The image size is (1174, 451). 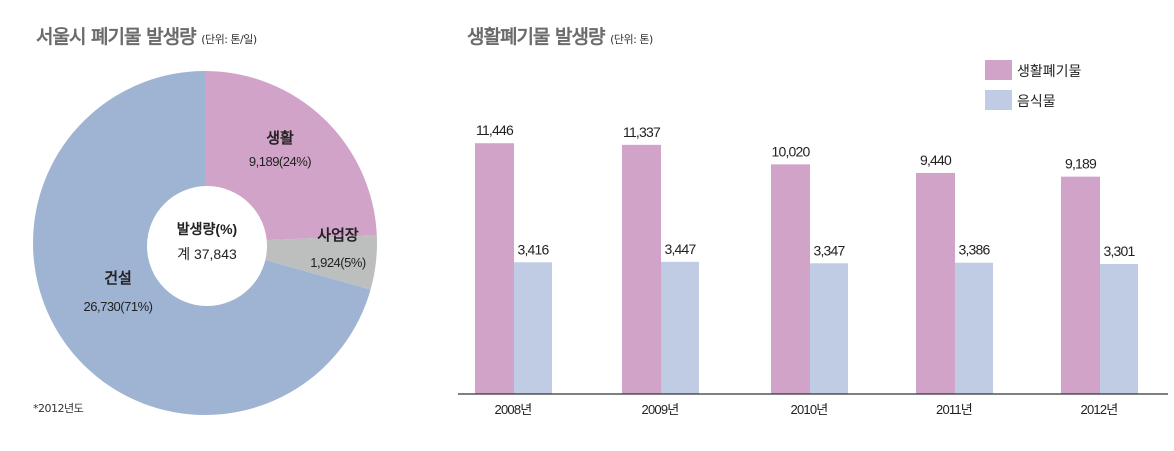 I want to click on bar-food-2009년, so click(x=680, y=327).